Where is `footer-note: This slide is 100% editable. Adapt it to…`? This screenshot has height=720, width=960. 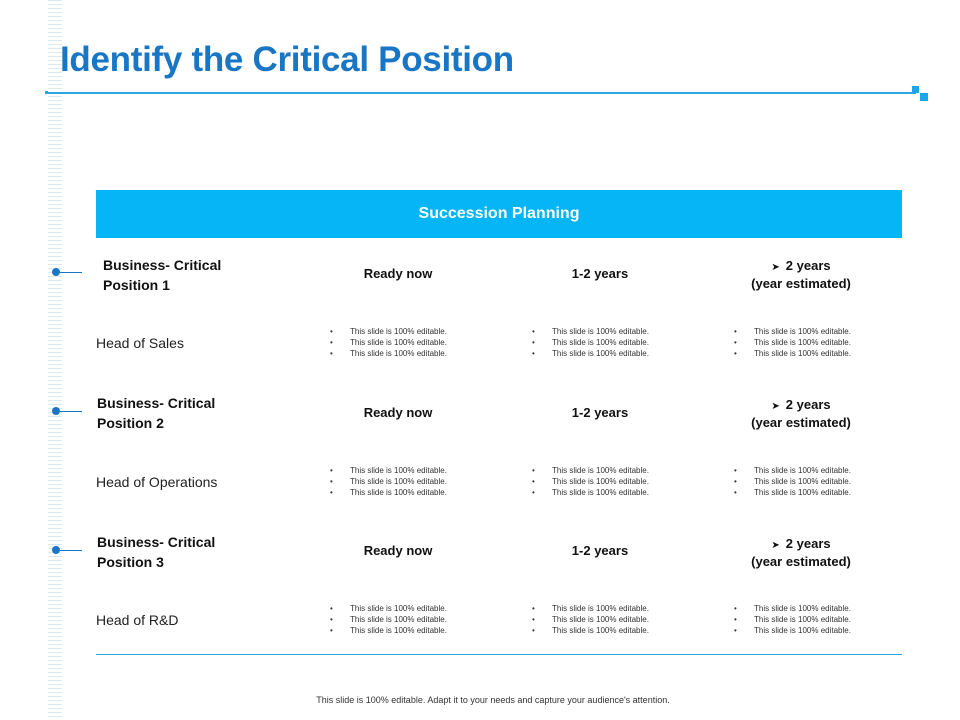 footer-note: This slide is 100% editable. Adapt it to… is located at coordinates (480, 700).